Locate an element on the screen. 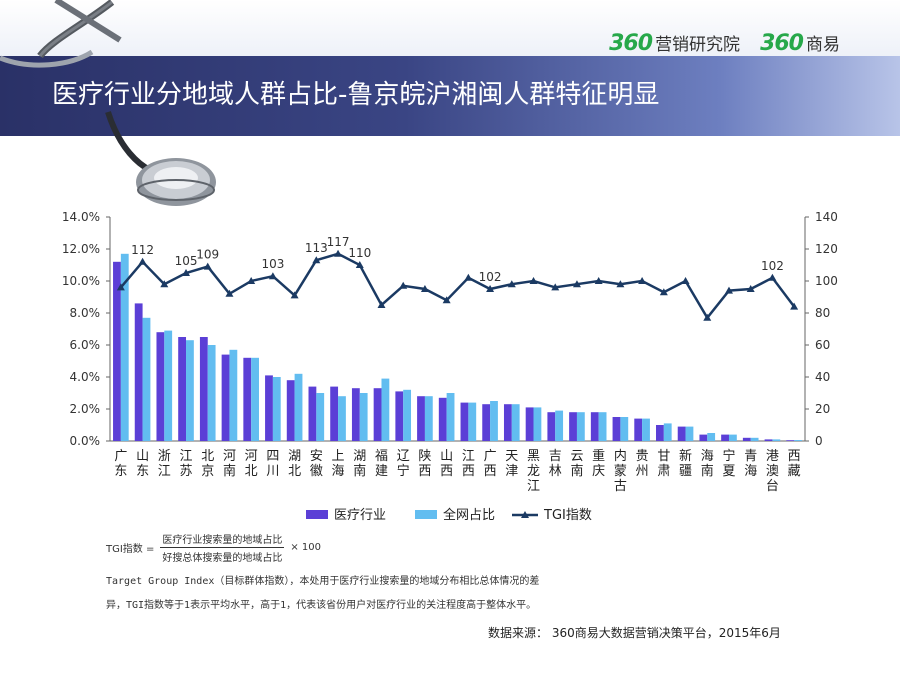 This screenshot has width=900, height=675. tgi-data-label: 103 is located at coordinates (272, 264).